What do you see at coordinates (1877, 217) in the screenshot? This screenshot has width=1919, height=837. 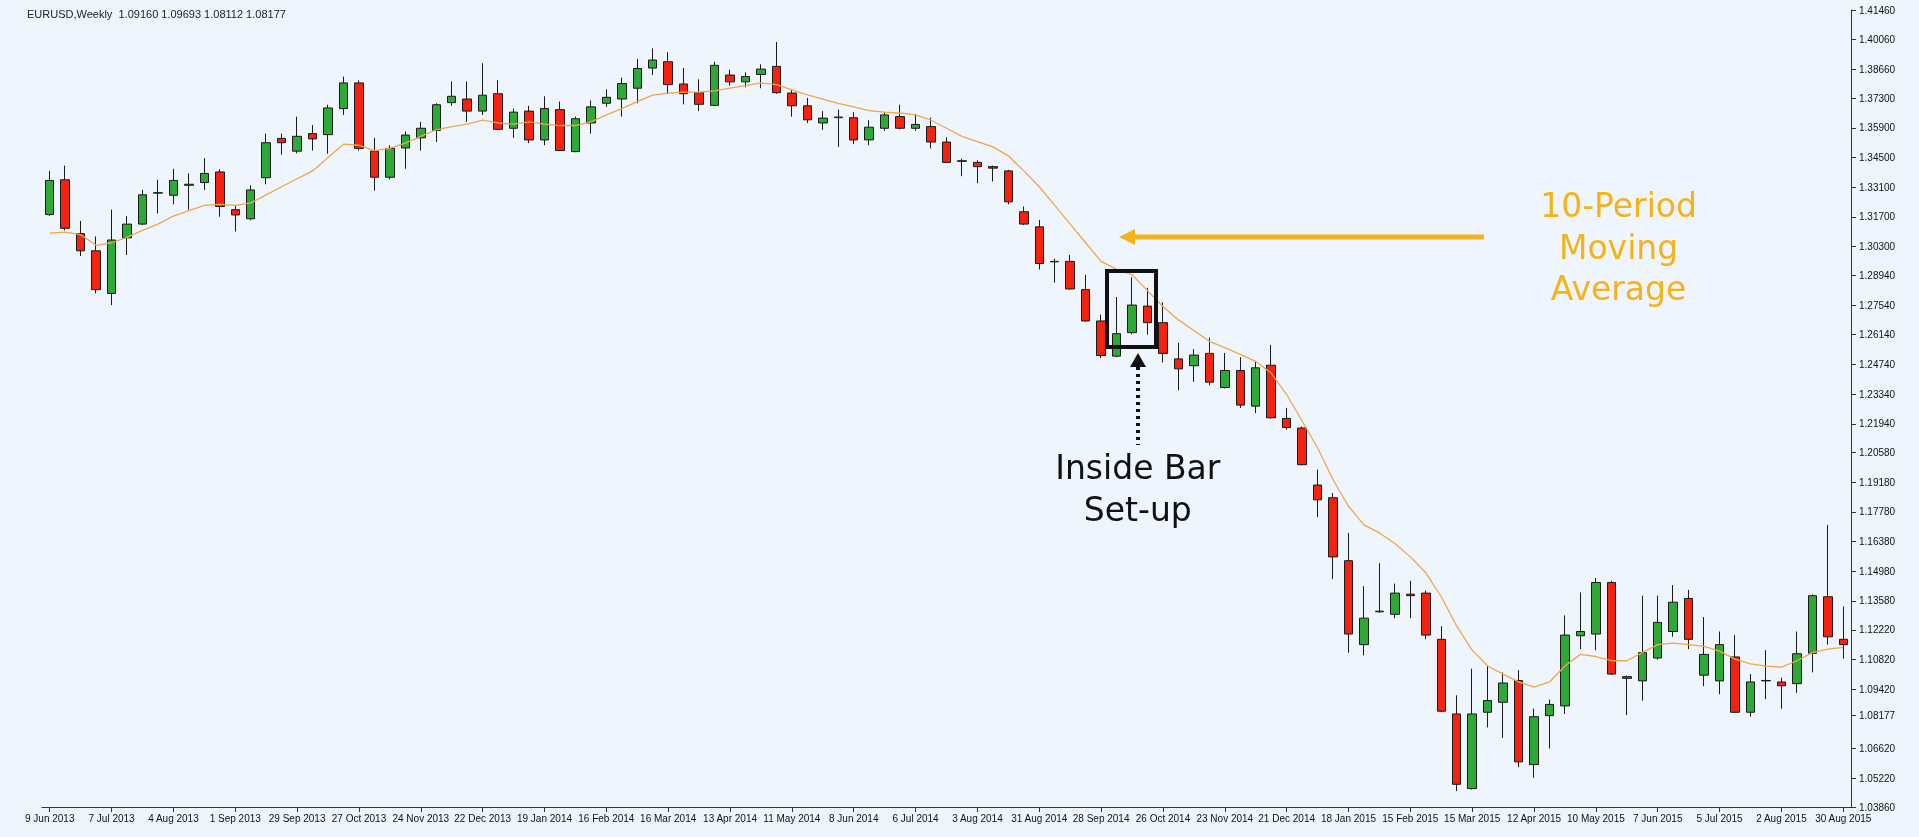 I see `y-tick-label: 1.31700` at bounding box center [1877, 217].